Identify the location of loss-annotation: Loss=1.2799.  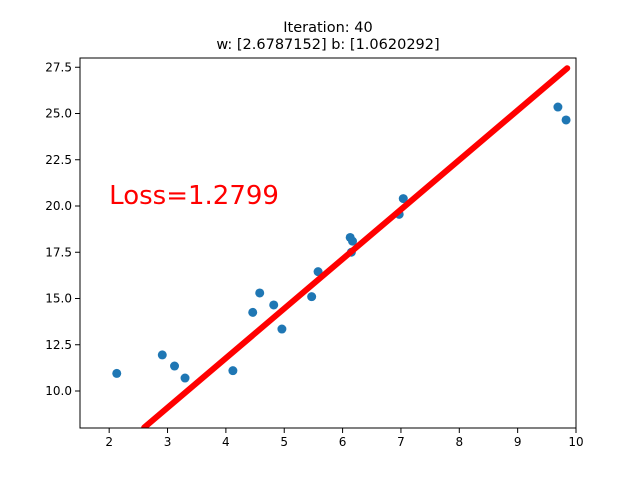
(194, 196).